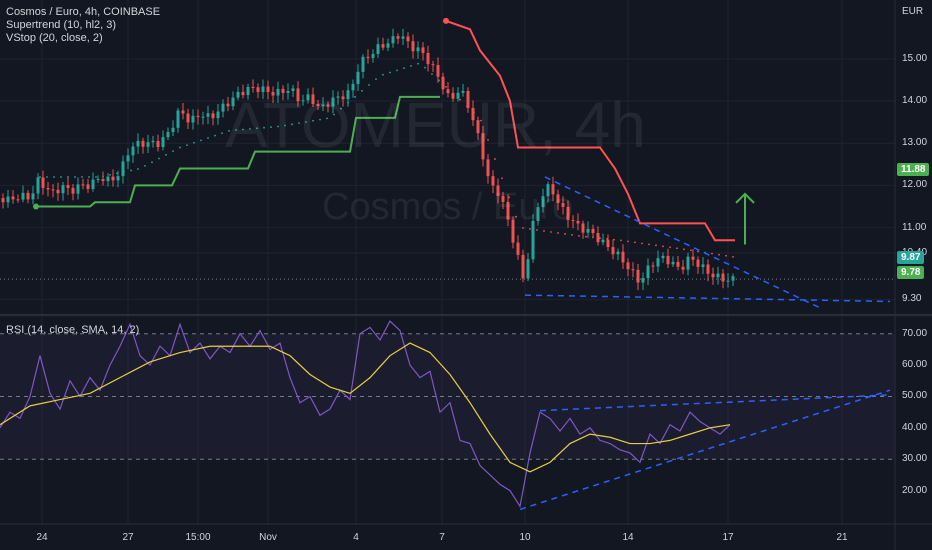  Describe the element at coordinates (915, 396) in the screenshot. I see `rsi-tick-label: 50.00` at that location.